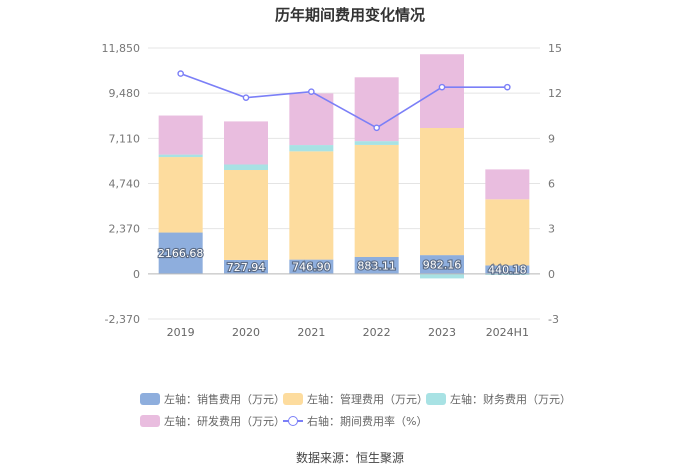  What do you see at coordinates (311, 119) in the screenshot?
I see `bar-rd-2021` at bounding box center [311, 119].